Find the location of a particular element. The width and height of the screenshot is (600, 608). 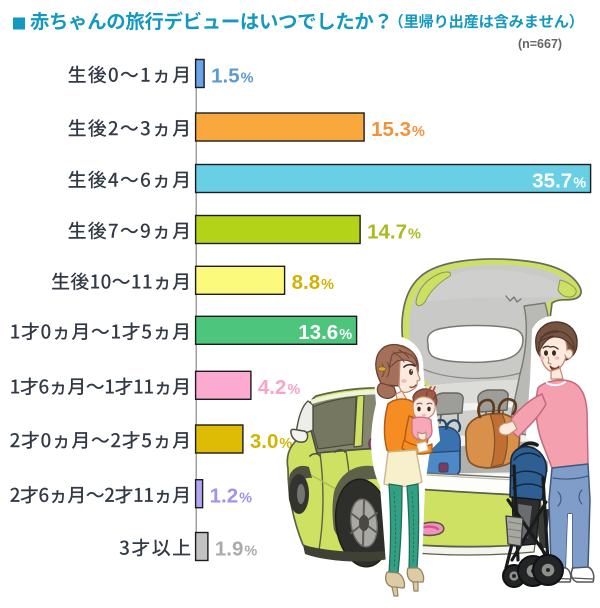

svg-text: 13.6% is located at coordinates (325, 332).